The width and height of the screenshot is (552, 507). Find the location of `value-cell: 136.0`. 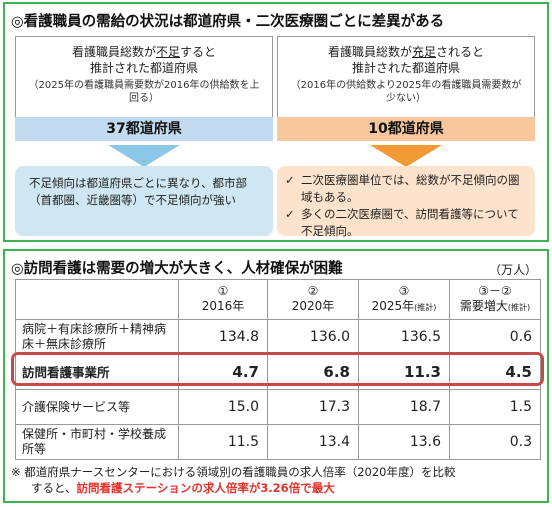

value-cell: 136.0 is located at coordinates (313, 337).